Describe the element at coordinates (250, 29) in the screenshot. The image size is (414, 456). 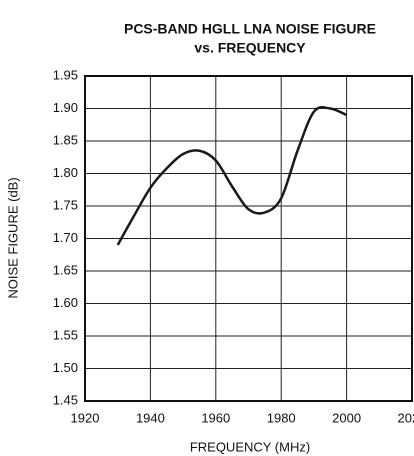
I see `chart-title: PCS-BAND HGLL LNA NOISE FIGURE` at that location.